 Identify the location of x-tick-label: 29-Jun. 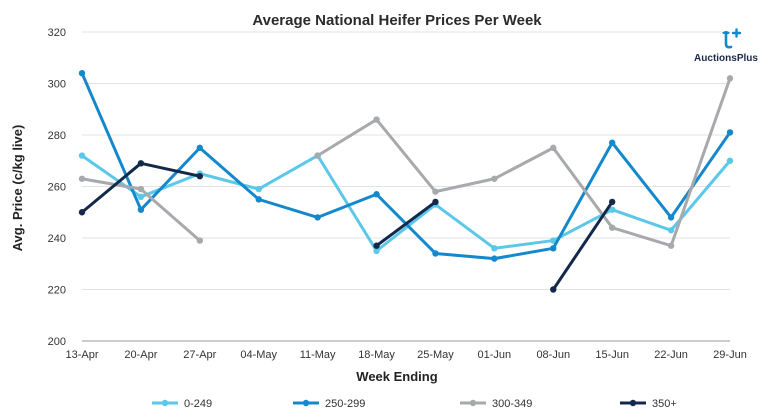
(730, 355).